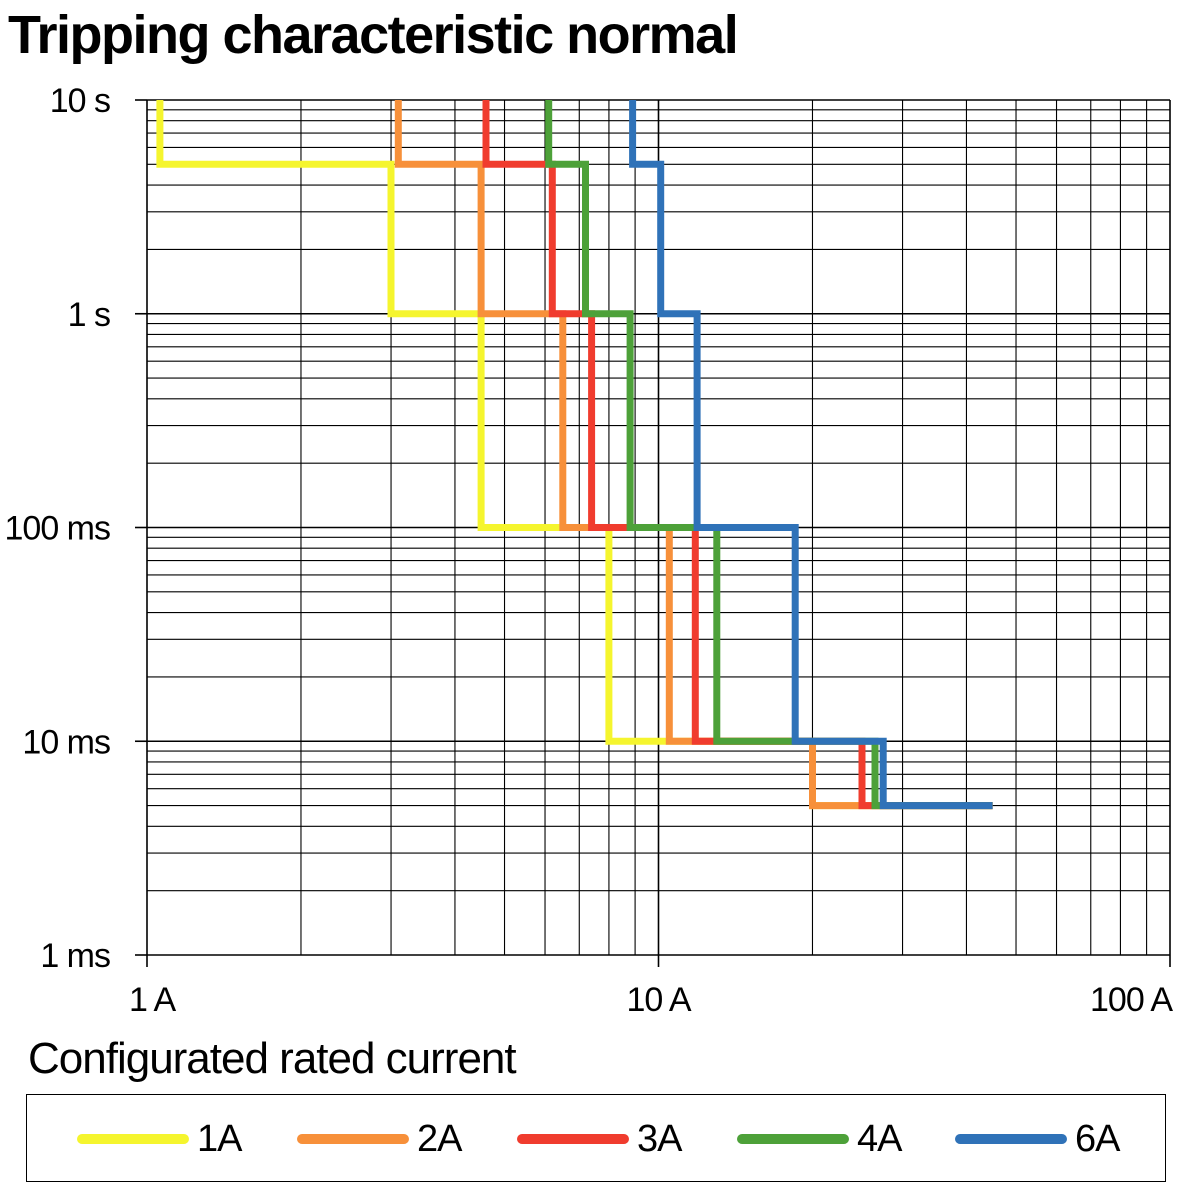  I want to click on legend-label: 2A, so click(439, 1138).